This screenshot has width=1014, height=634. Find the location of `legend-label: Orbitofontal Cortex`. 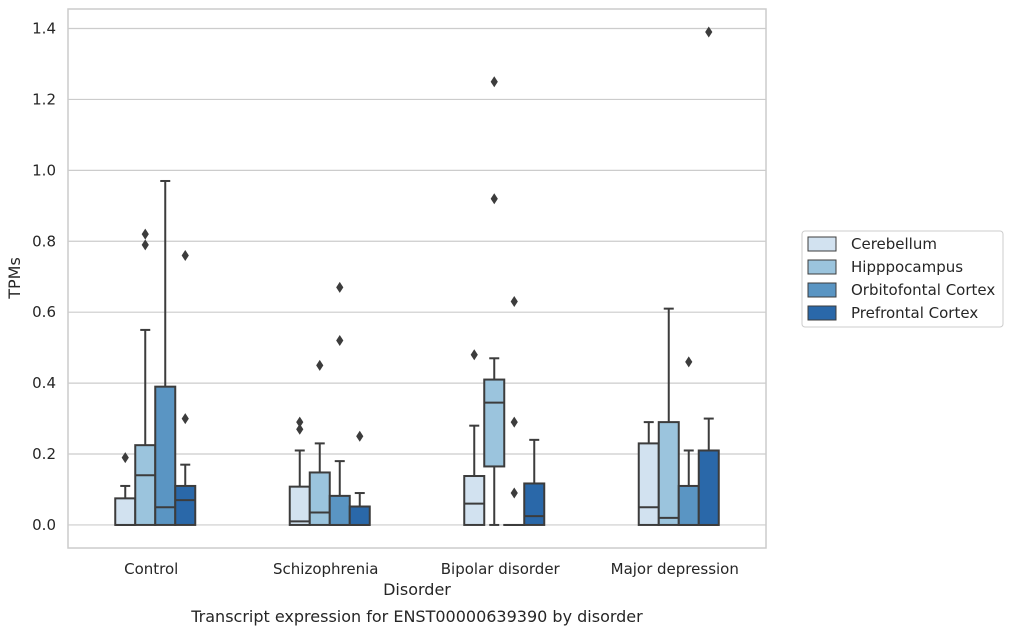

legend-label: Orbitofontal Cortex is located at coordinates (923, 290).